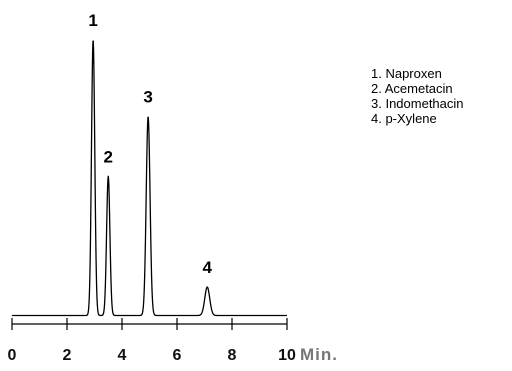 Image resolution: width=512 pixels, height=371 pixels. Describe the element at coordinates (108, 156) in the screenshot. I see `peak-label: 2` at that location.